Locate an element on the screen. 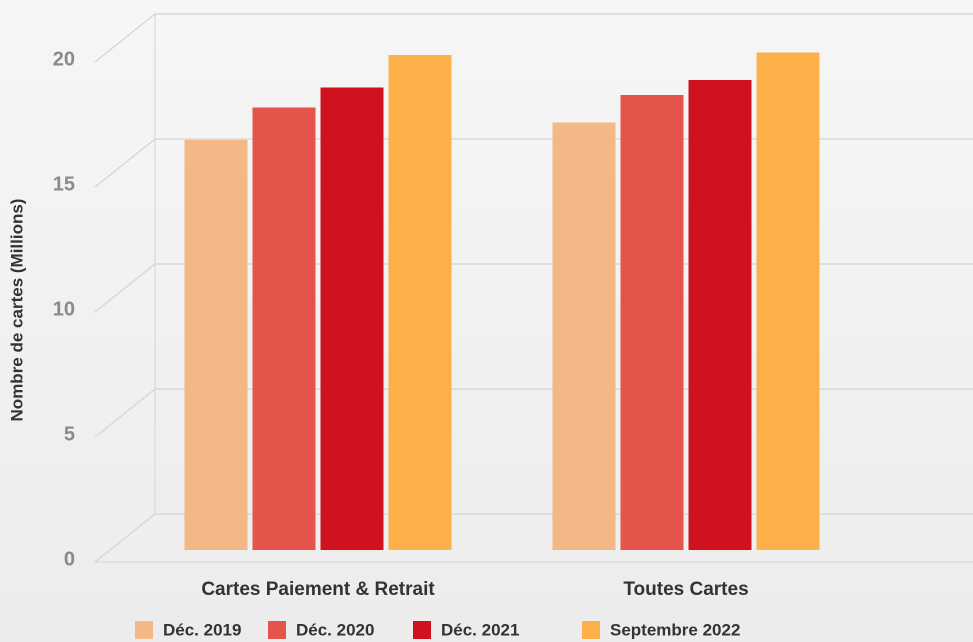  y-tick-label: 15 is located at coordinates (64, 184).